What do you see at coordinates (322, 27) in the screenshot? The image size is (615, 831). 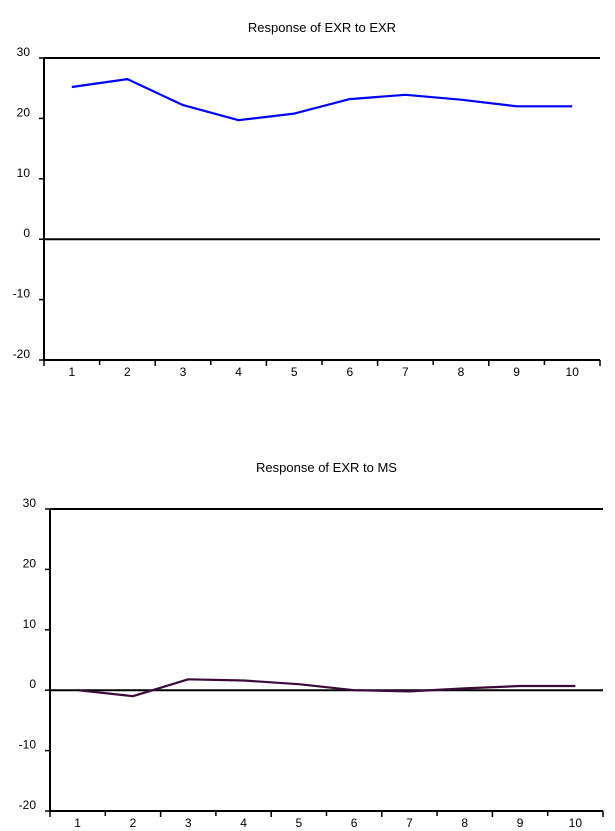 I see `chart-title: Response of EXR to EXR` at bounding box center [322, 27].